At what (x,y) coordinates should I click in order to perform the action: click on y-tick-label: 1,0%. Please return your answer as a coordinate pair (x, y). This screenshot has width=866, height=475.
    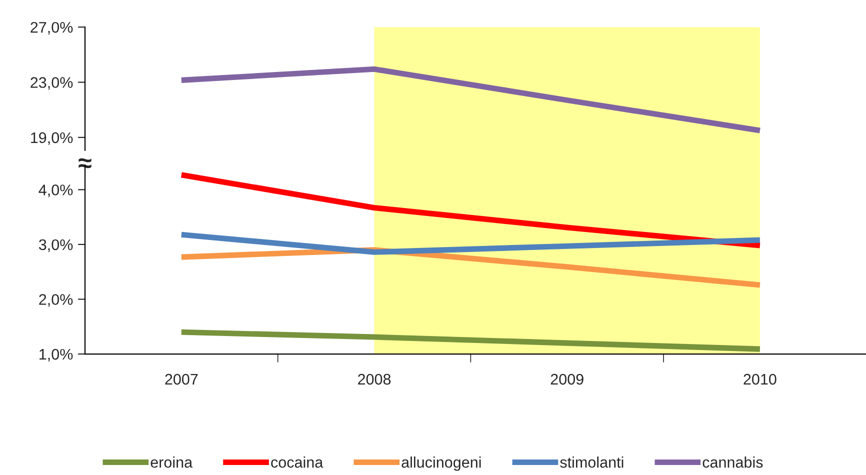
    Looking at the image, I should click on (56, 355).